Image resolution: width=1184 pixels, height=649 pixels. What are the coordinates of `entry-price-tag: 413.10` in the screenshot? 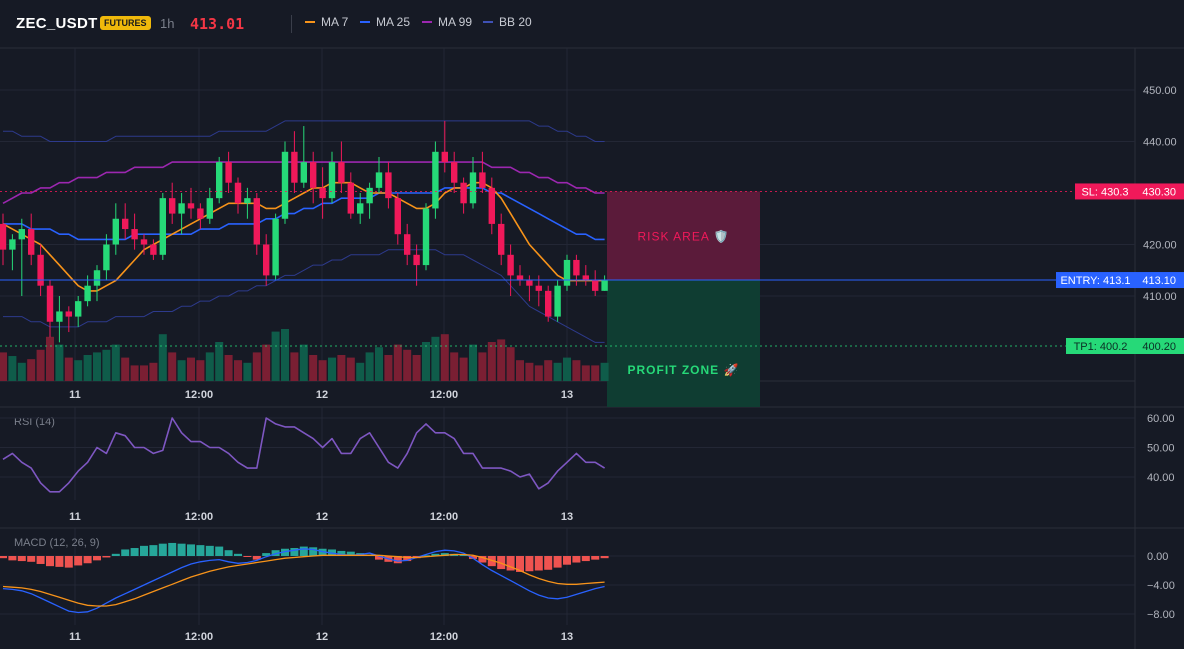 It's located at (1159, 281).